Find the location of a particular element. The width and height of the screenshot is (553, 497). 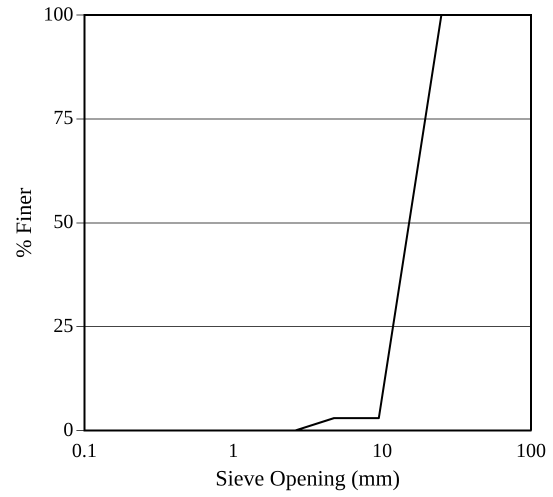

x-tick-label: 10 is located at coordinates (382, 451).